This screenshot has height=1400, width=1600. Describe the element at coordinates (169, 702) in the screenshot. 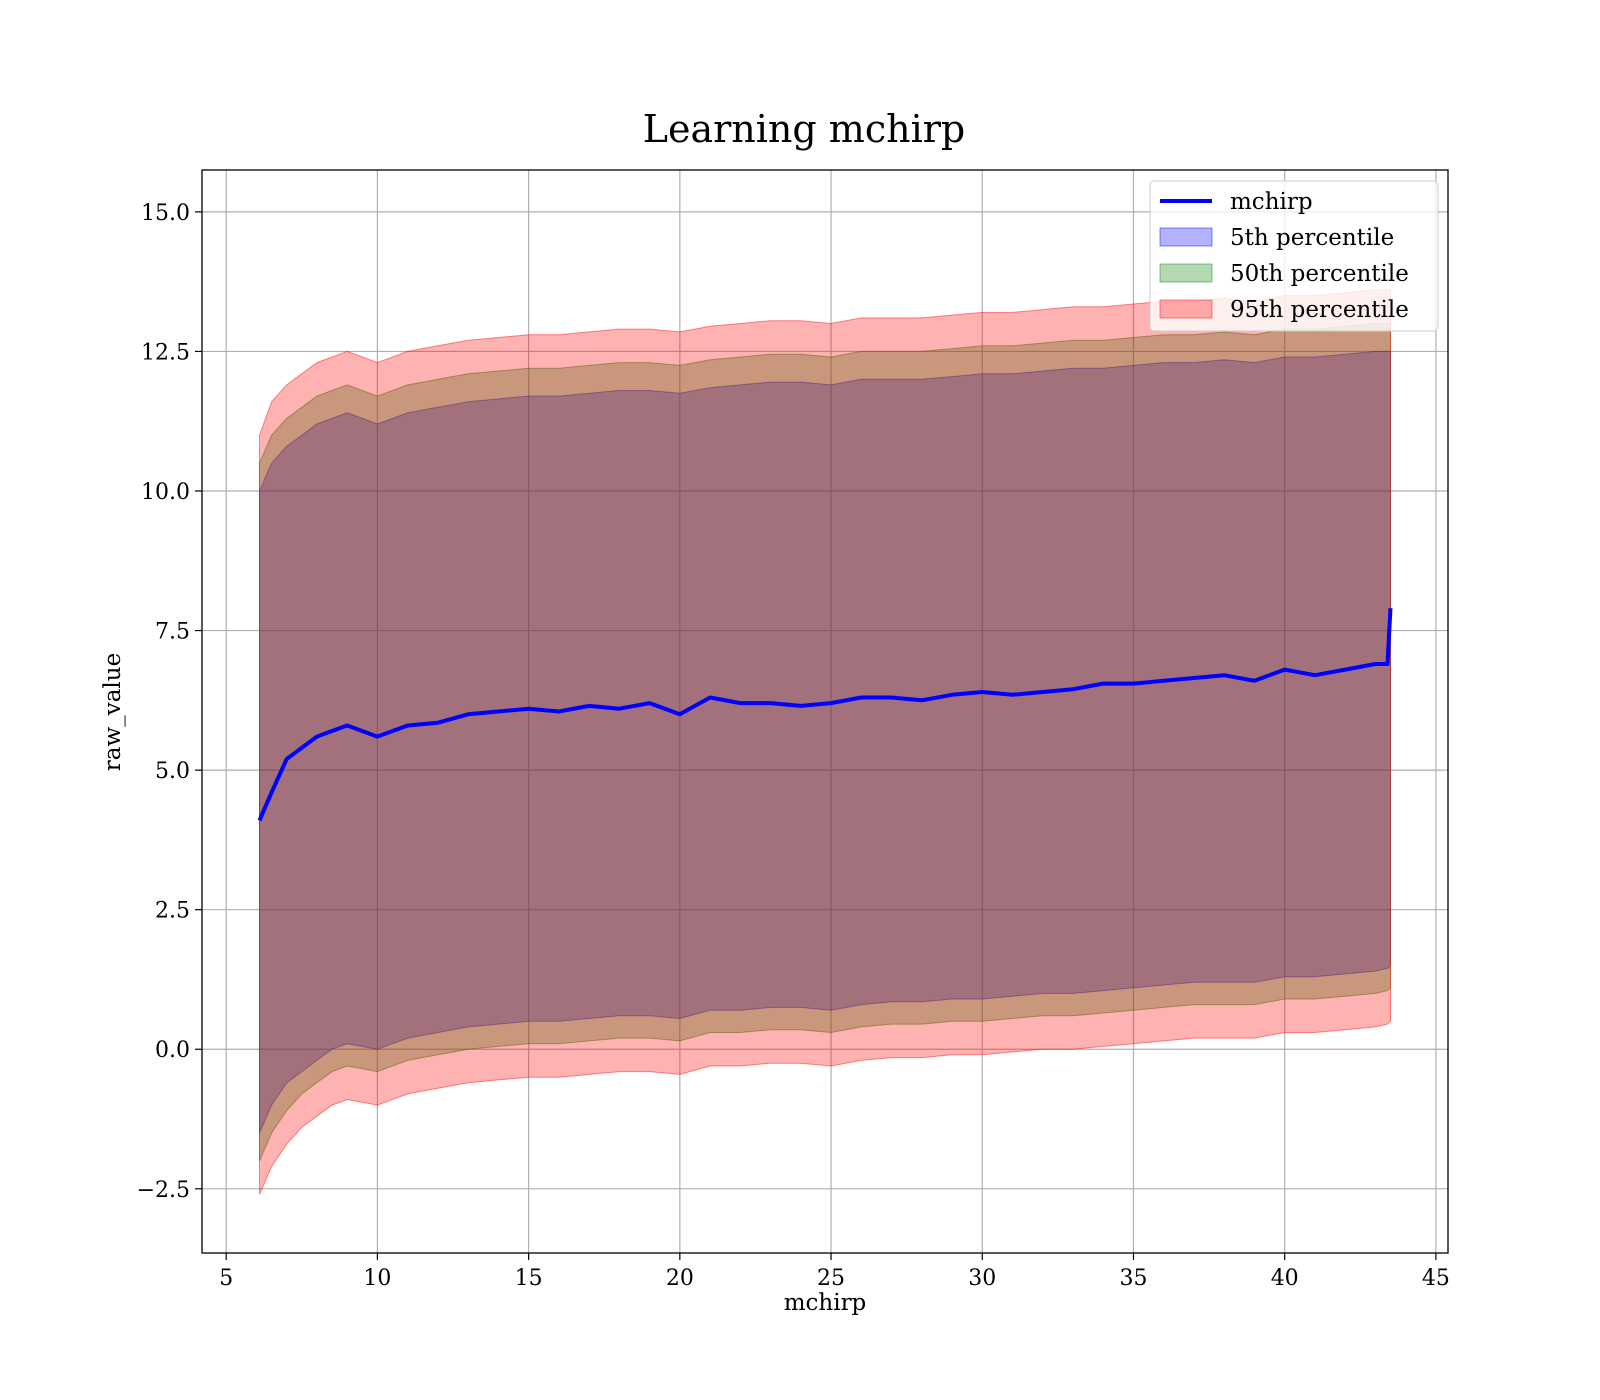

I see `y-axis-ticks: −2.5 0.0 2.5 5.0 7.5 10.0 12.5 15.0` at that location.